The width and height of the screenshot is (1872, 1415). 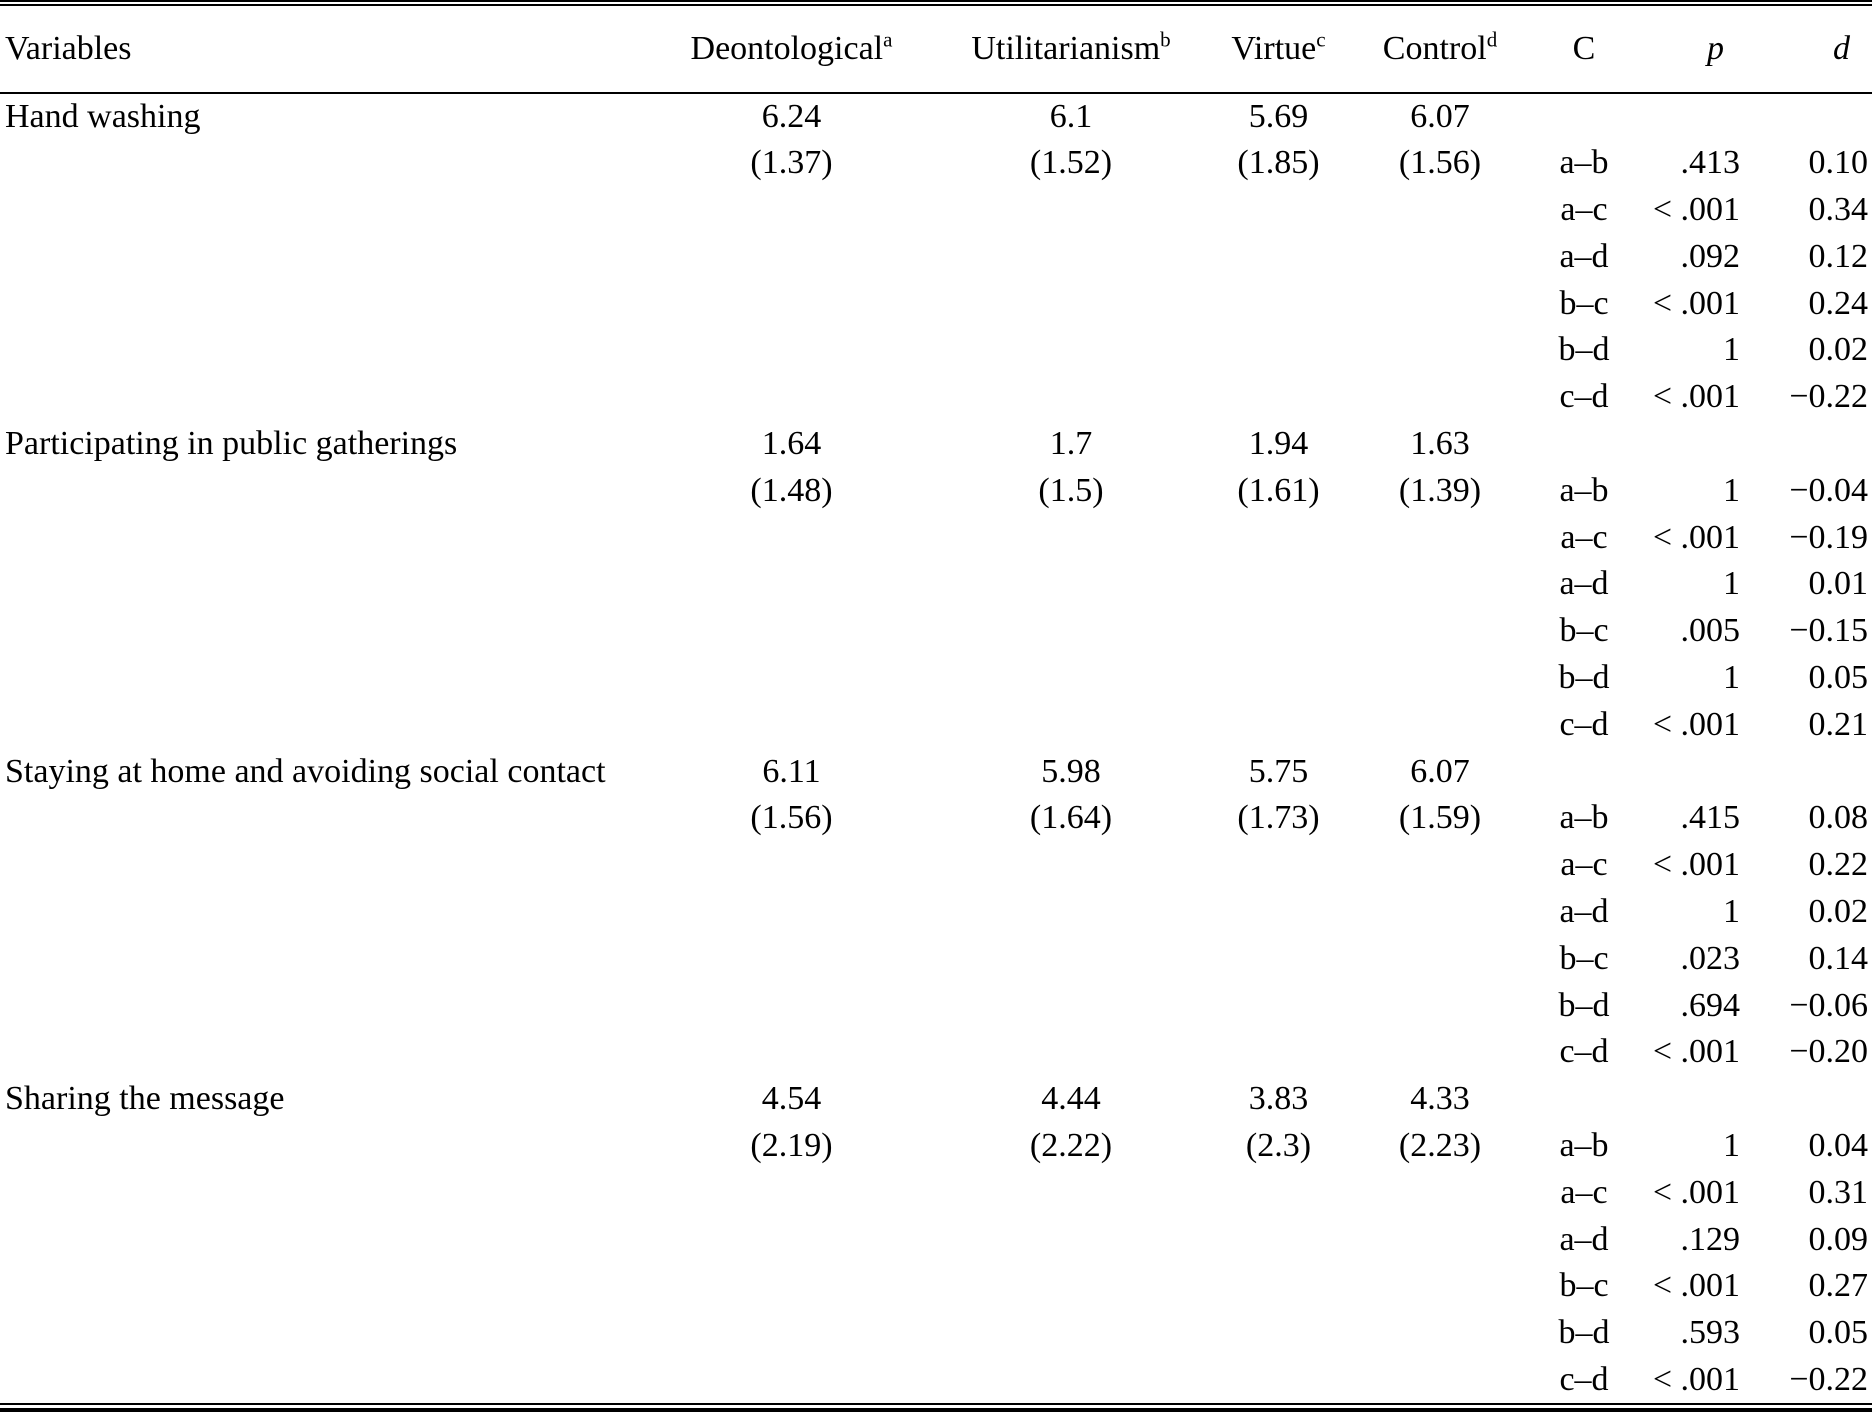 I want to click on mean-value: 4.44, so click(x=1071, y=1099).